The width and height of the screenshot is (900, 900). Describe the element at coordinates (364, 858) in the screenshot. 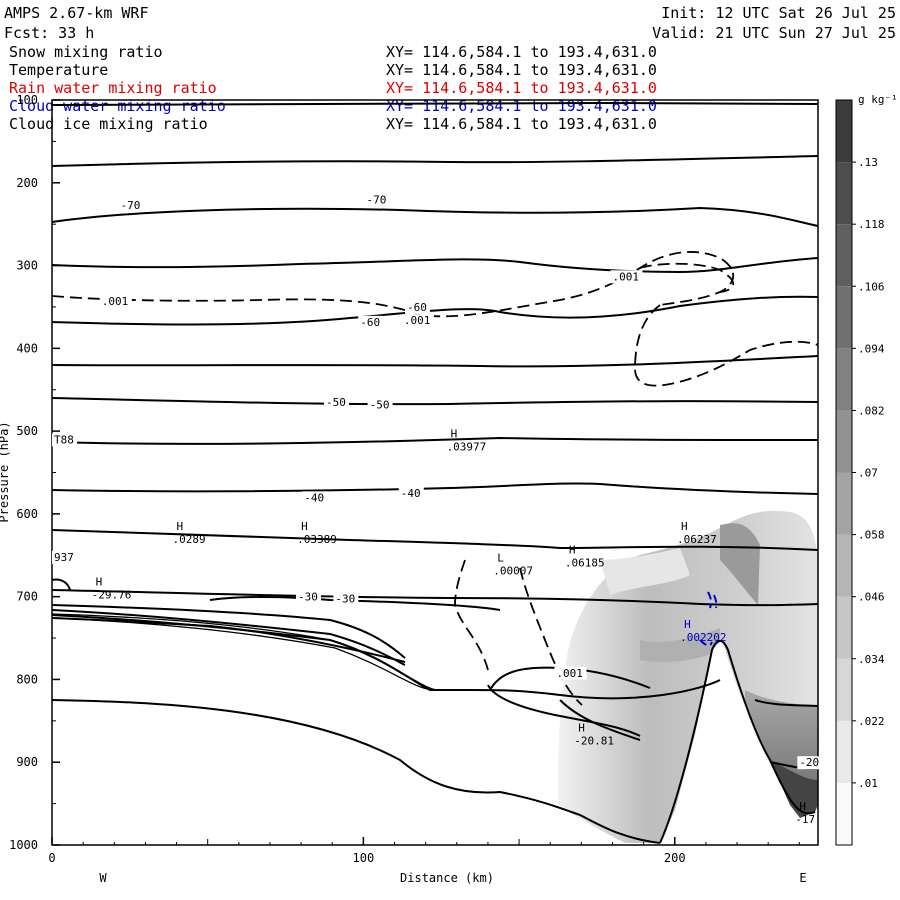

I see `x-tick-label: 100` at that location.